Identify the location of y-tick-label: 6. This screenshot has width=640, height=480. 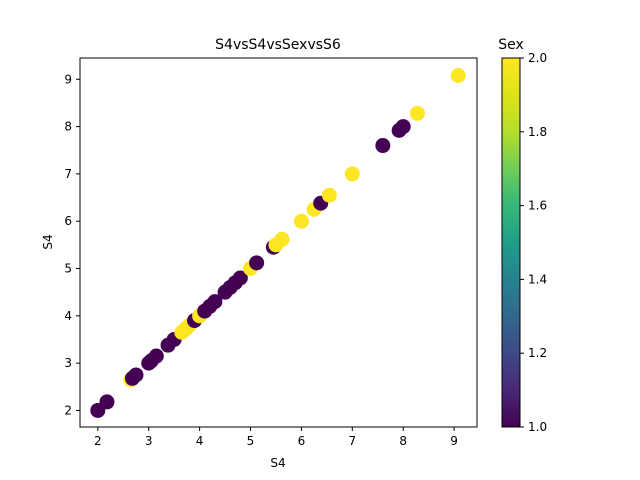
(68, 221).